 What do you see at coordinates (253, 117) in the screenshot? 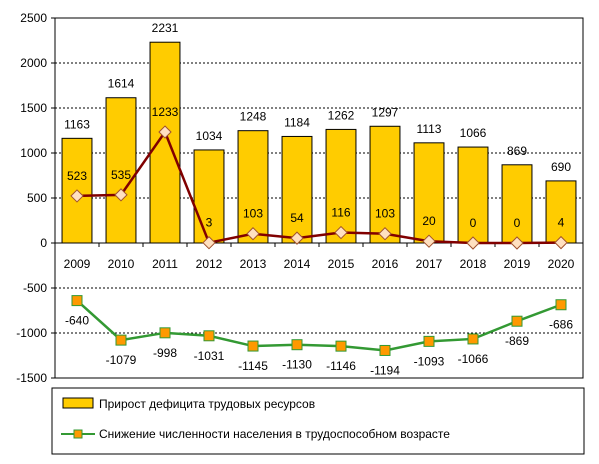
I see `bar-value-label: 1248` at bounding box center [253, 117].